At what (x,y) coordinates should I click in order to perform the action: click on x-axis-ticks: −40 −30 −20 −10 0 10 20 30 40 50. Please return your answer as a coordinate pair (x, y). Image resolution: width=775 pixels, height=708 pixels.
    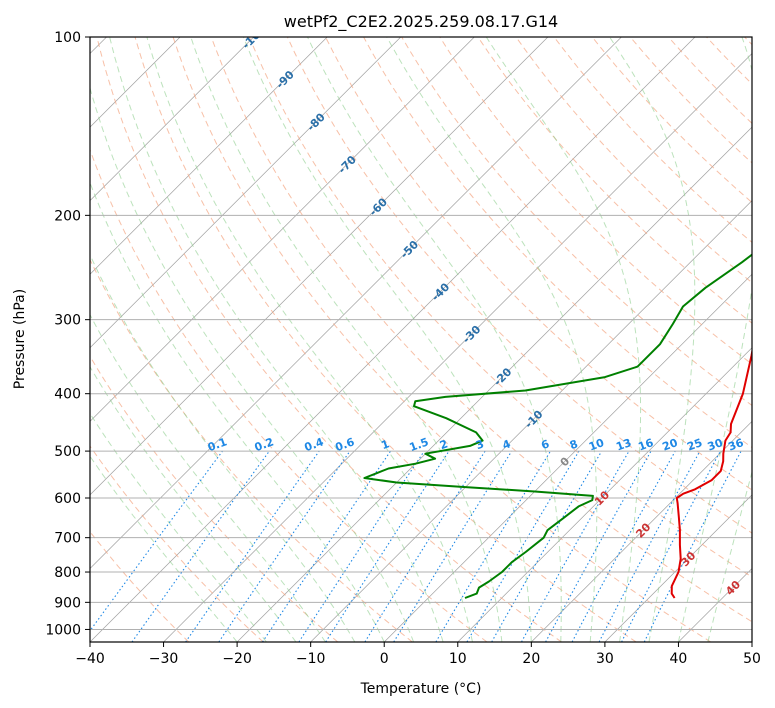
    Looking at the image, I should click on (418, 654).